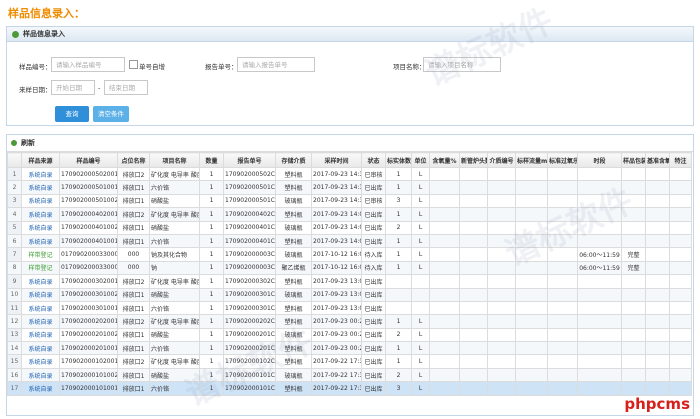 This screenshot has width=700, height=419. Describe the element at coordinates (249, 335) in the screenshot. I see `table-cell: 170902000201CN` at that location.